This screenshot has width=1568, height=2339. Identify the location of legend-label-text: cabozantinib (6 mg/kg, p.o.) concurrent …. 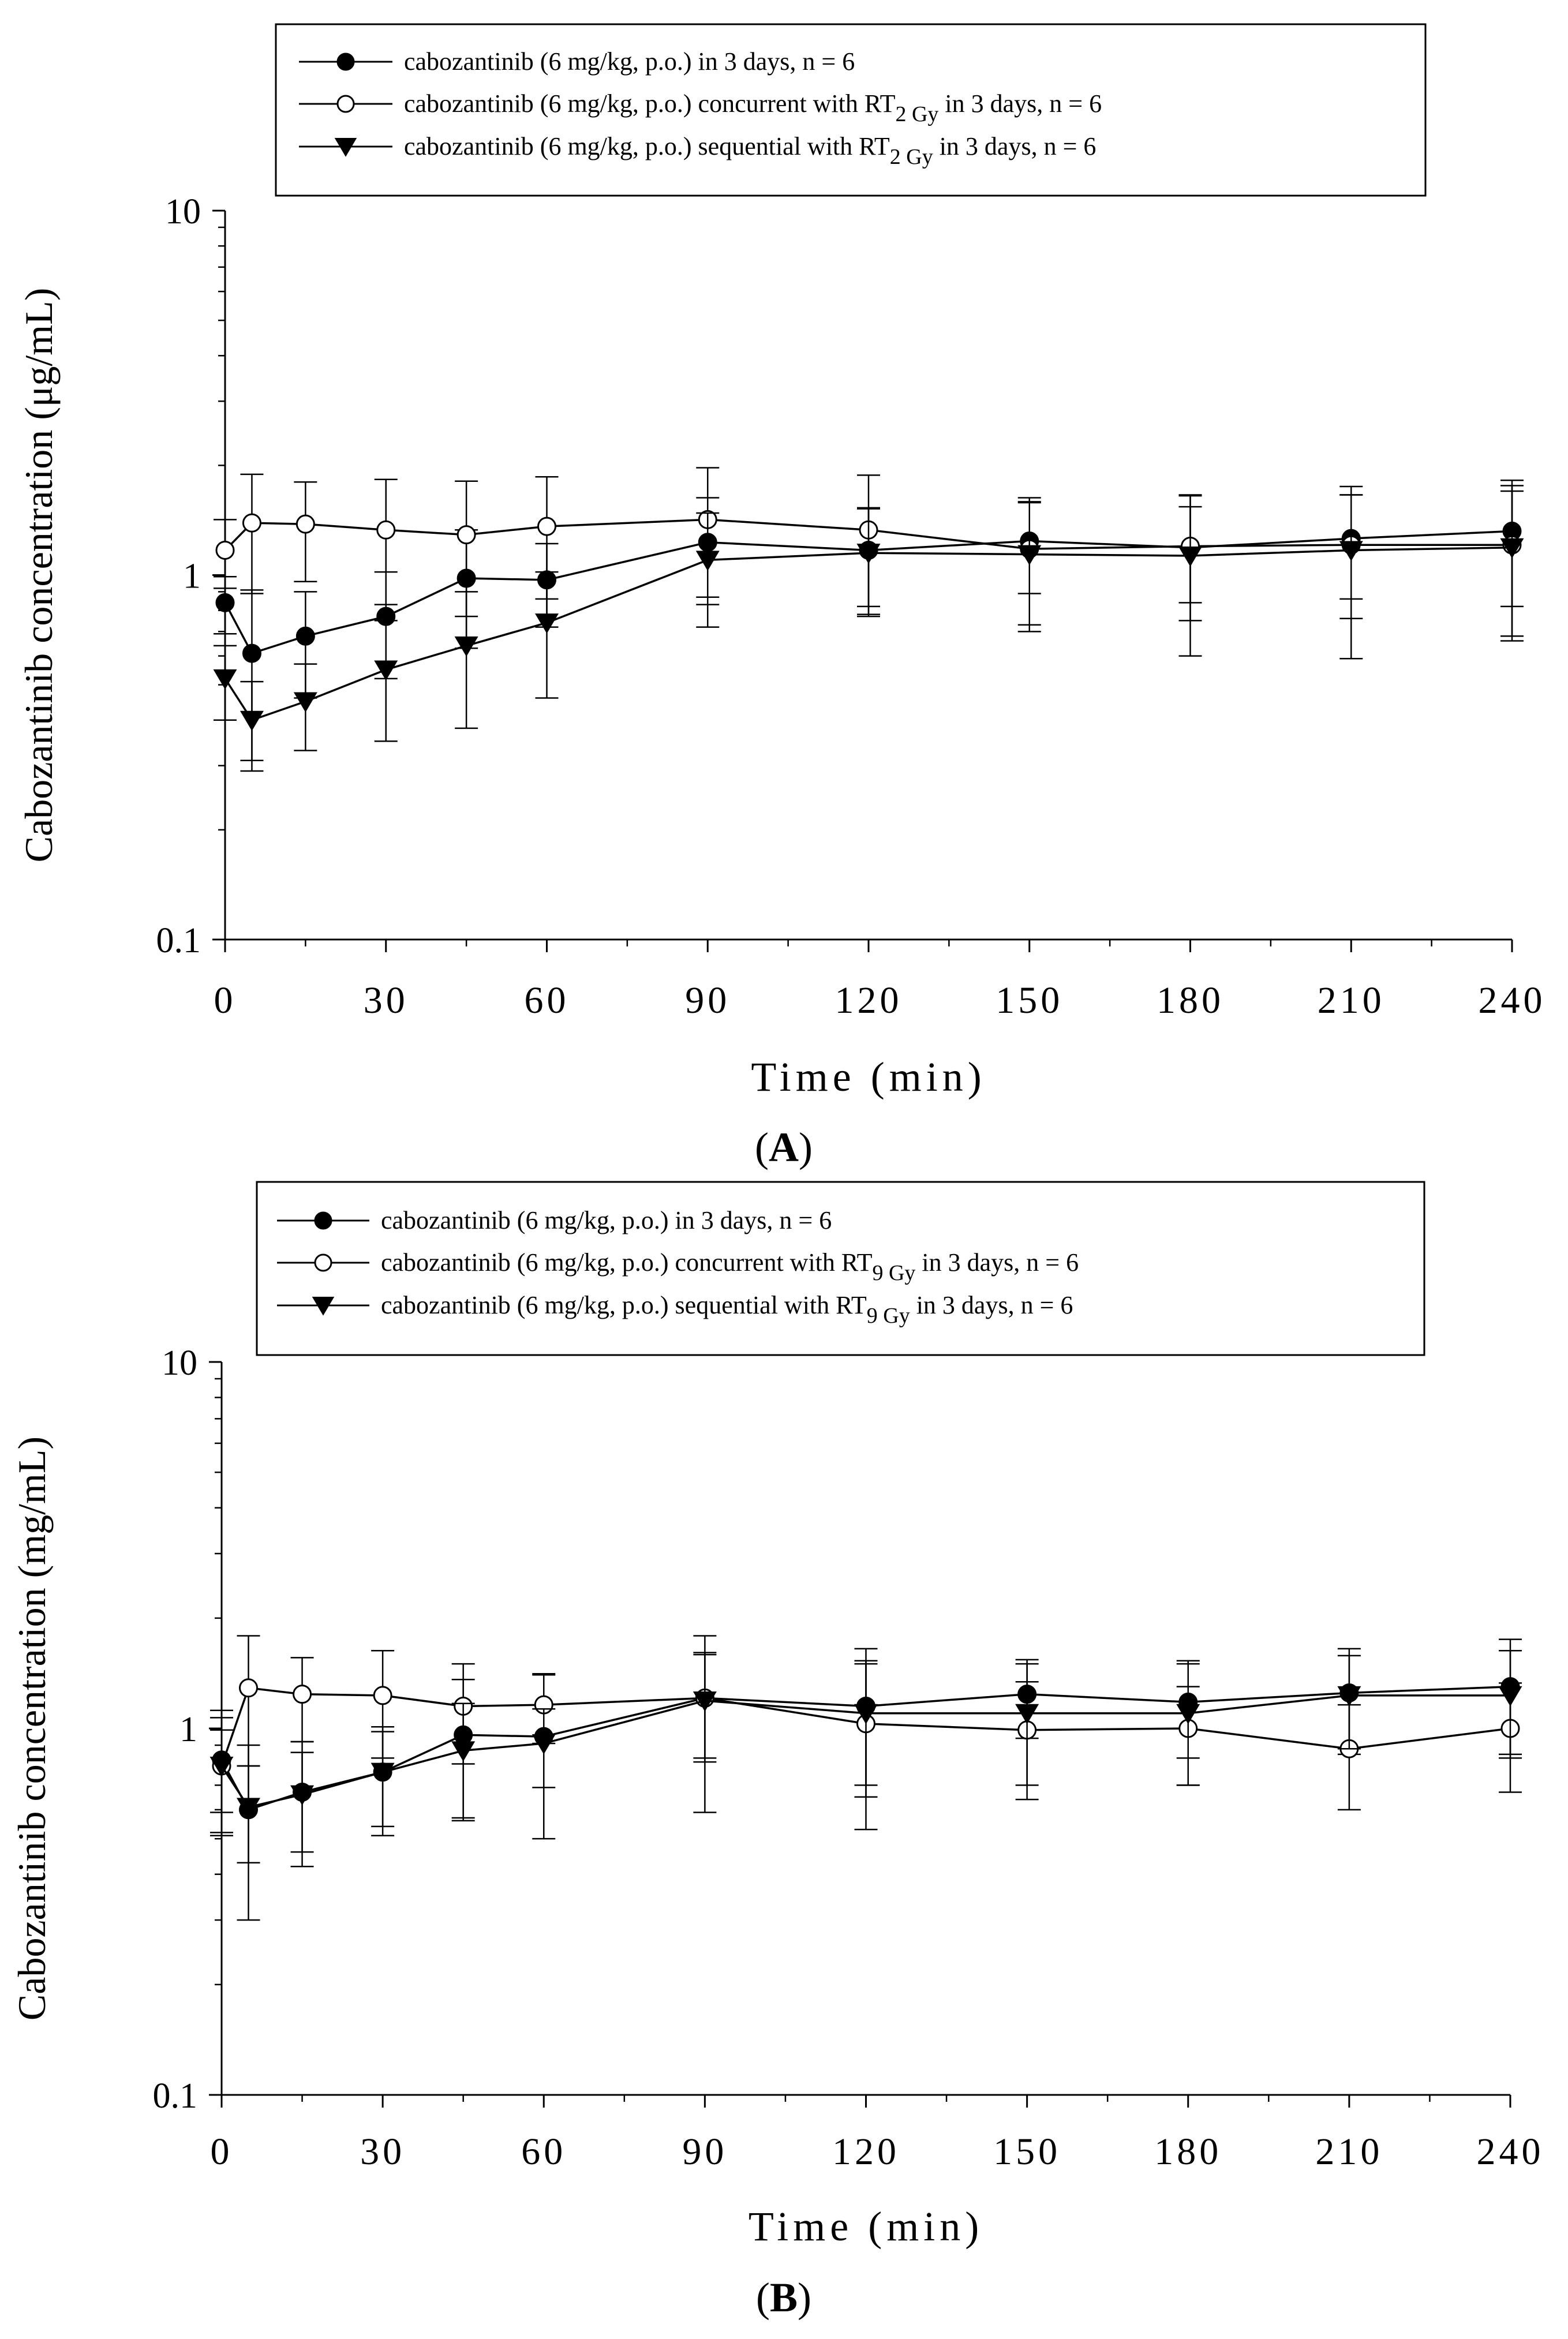
(650, 103).